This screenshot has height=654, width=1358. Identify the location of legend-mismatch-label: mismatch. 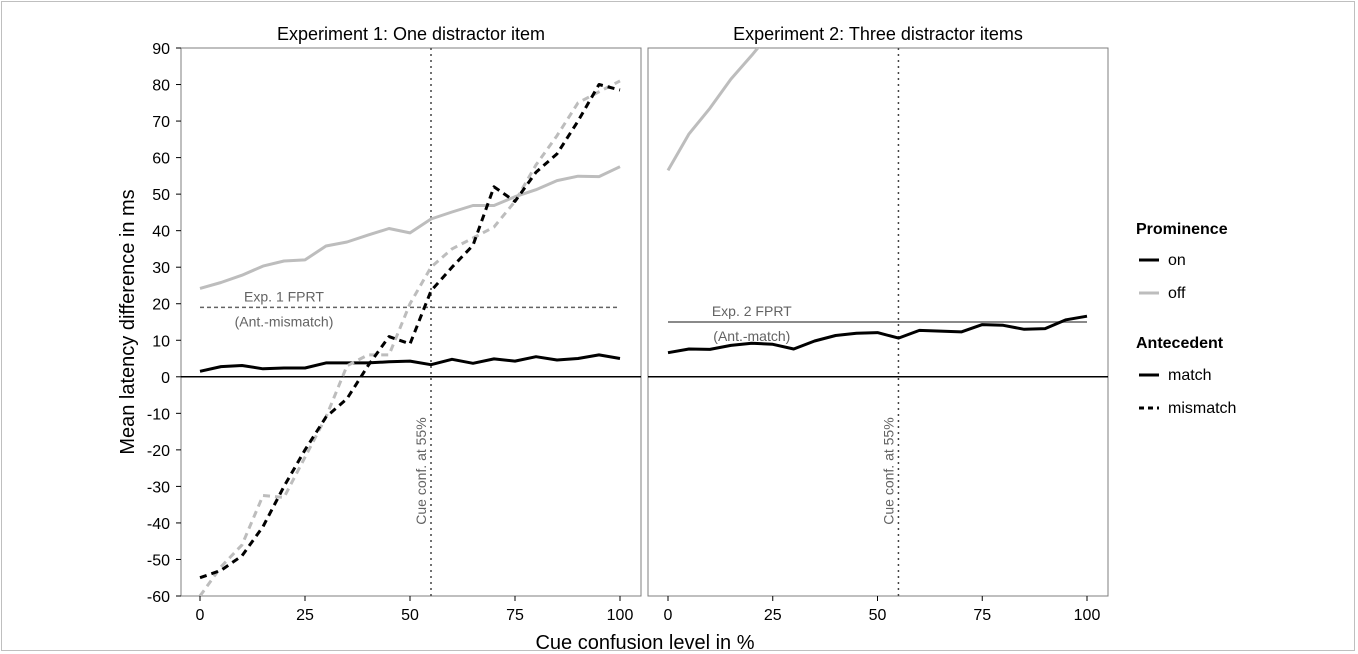
(1202, 408).